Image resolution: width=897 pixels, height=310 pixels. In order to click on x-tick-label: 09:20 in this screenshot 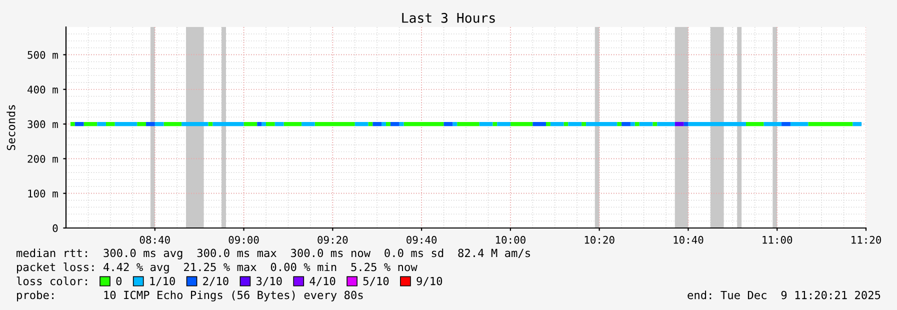, I will do `click(333, 240)`.